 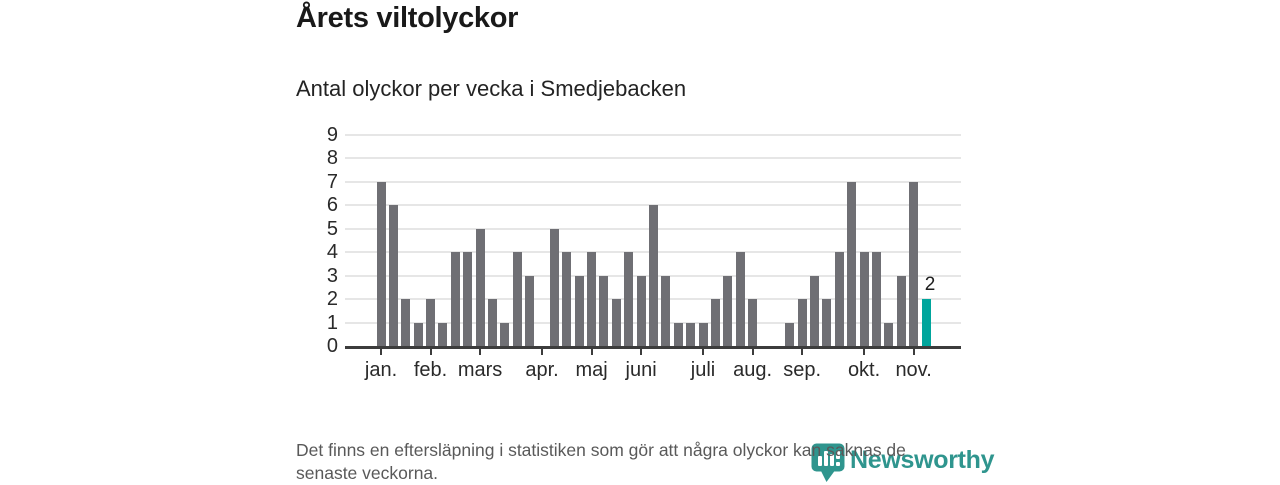 I want to click on x-tick-label-mars: mars, so click(x=480, y=370).